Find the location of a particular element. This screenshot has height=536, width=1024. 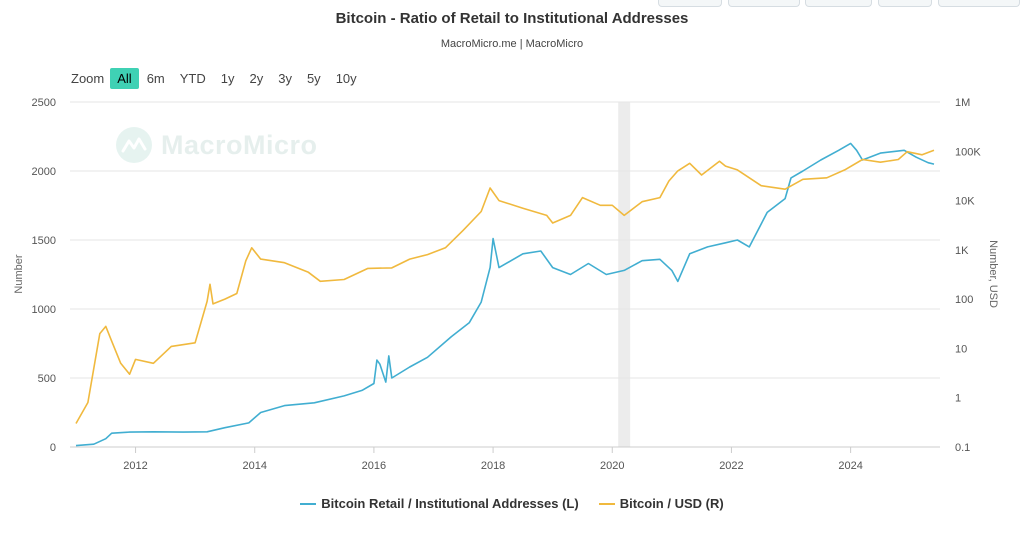

x-tick-label: 2024 is located at coordinates (850, 466).